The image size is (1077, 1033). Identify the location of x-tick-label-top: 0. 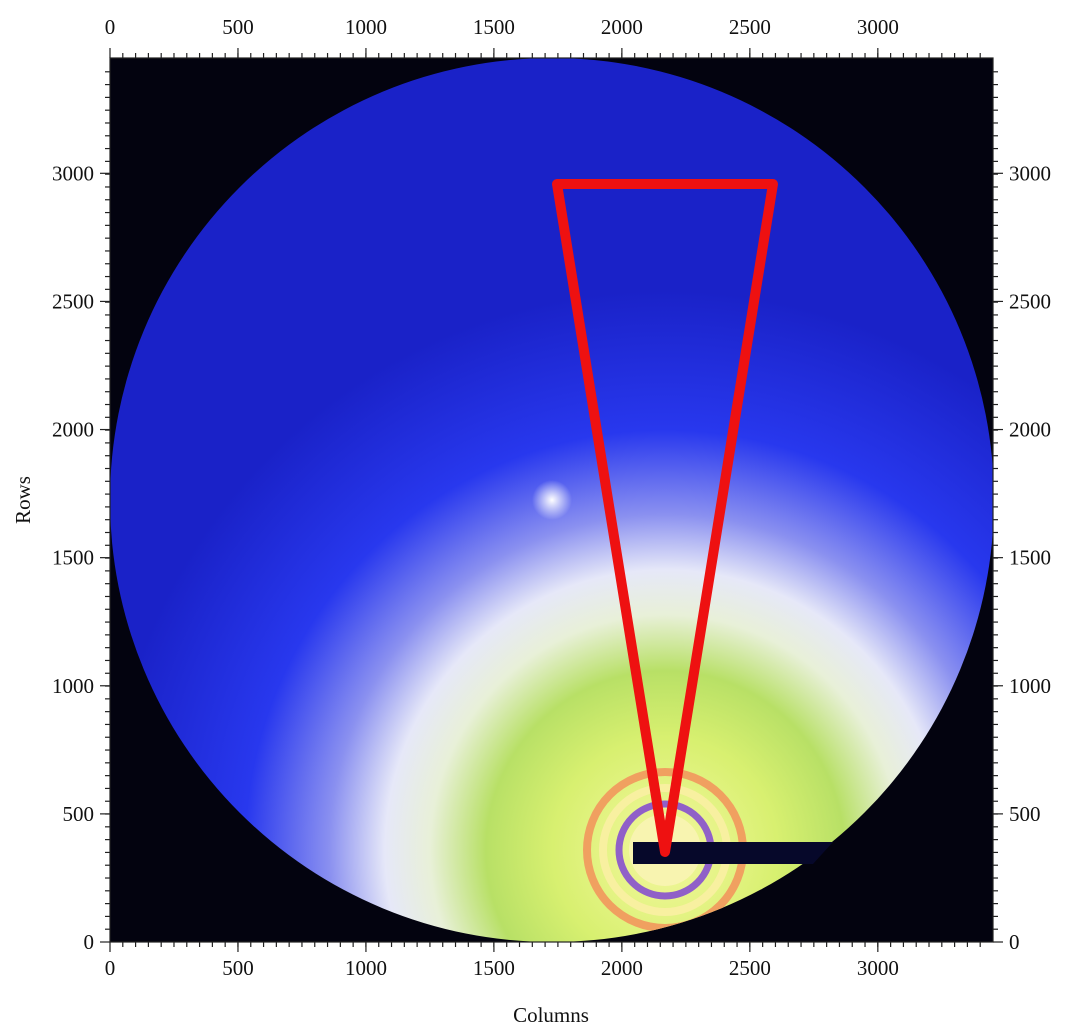
(110, 27).